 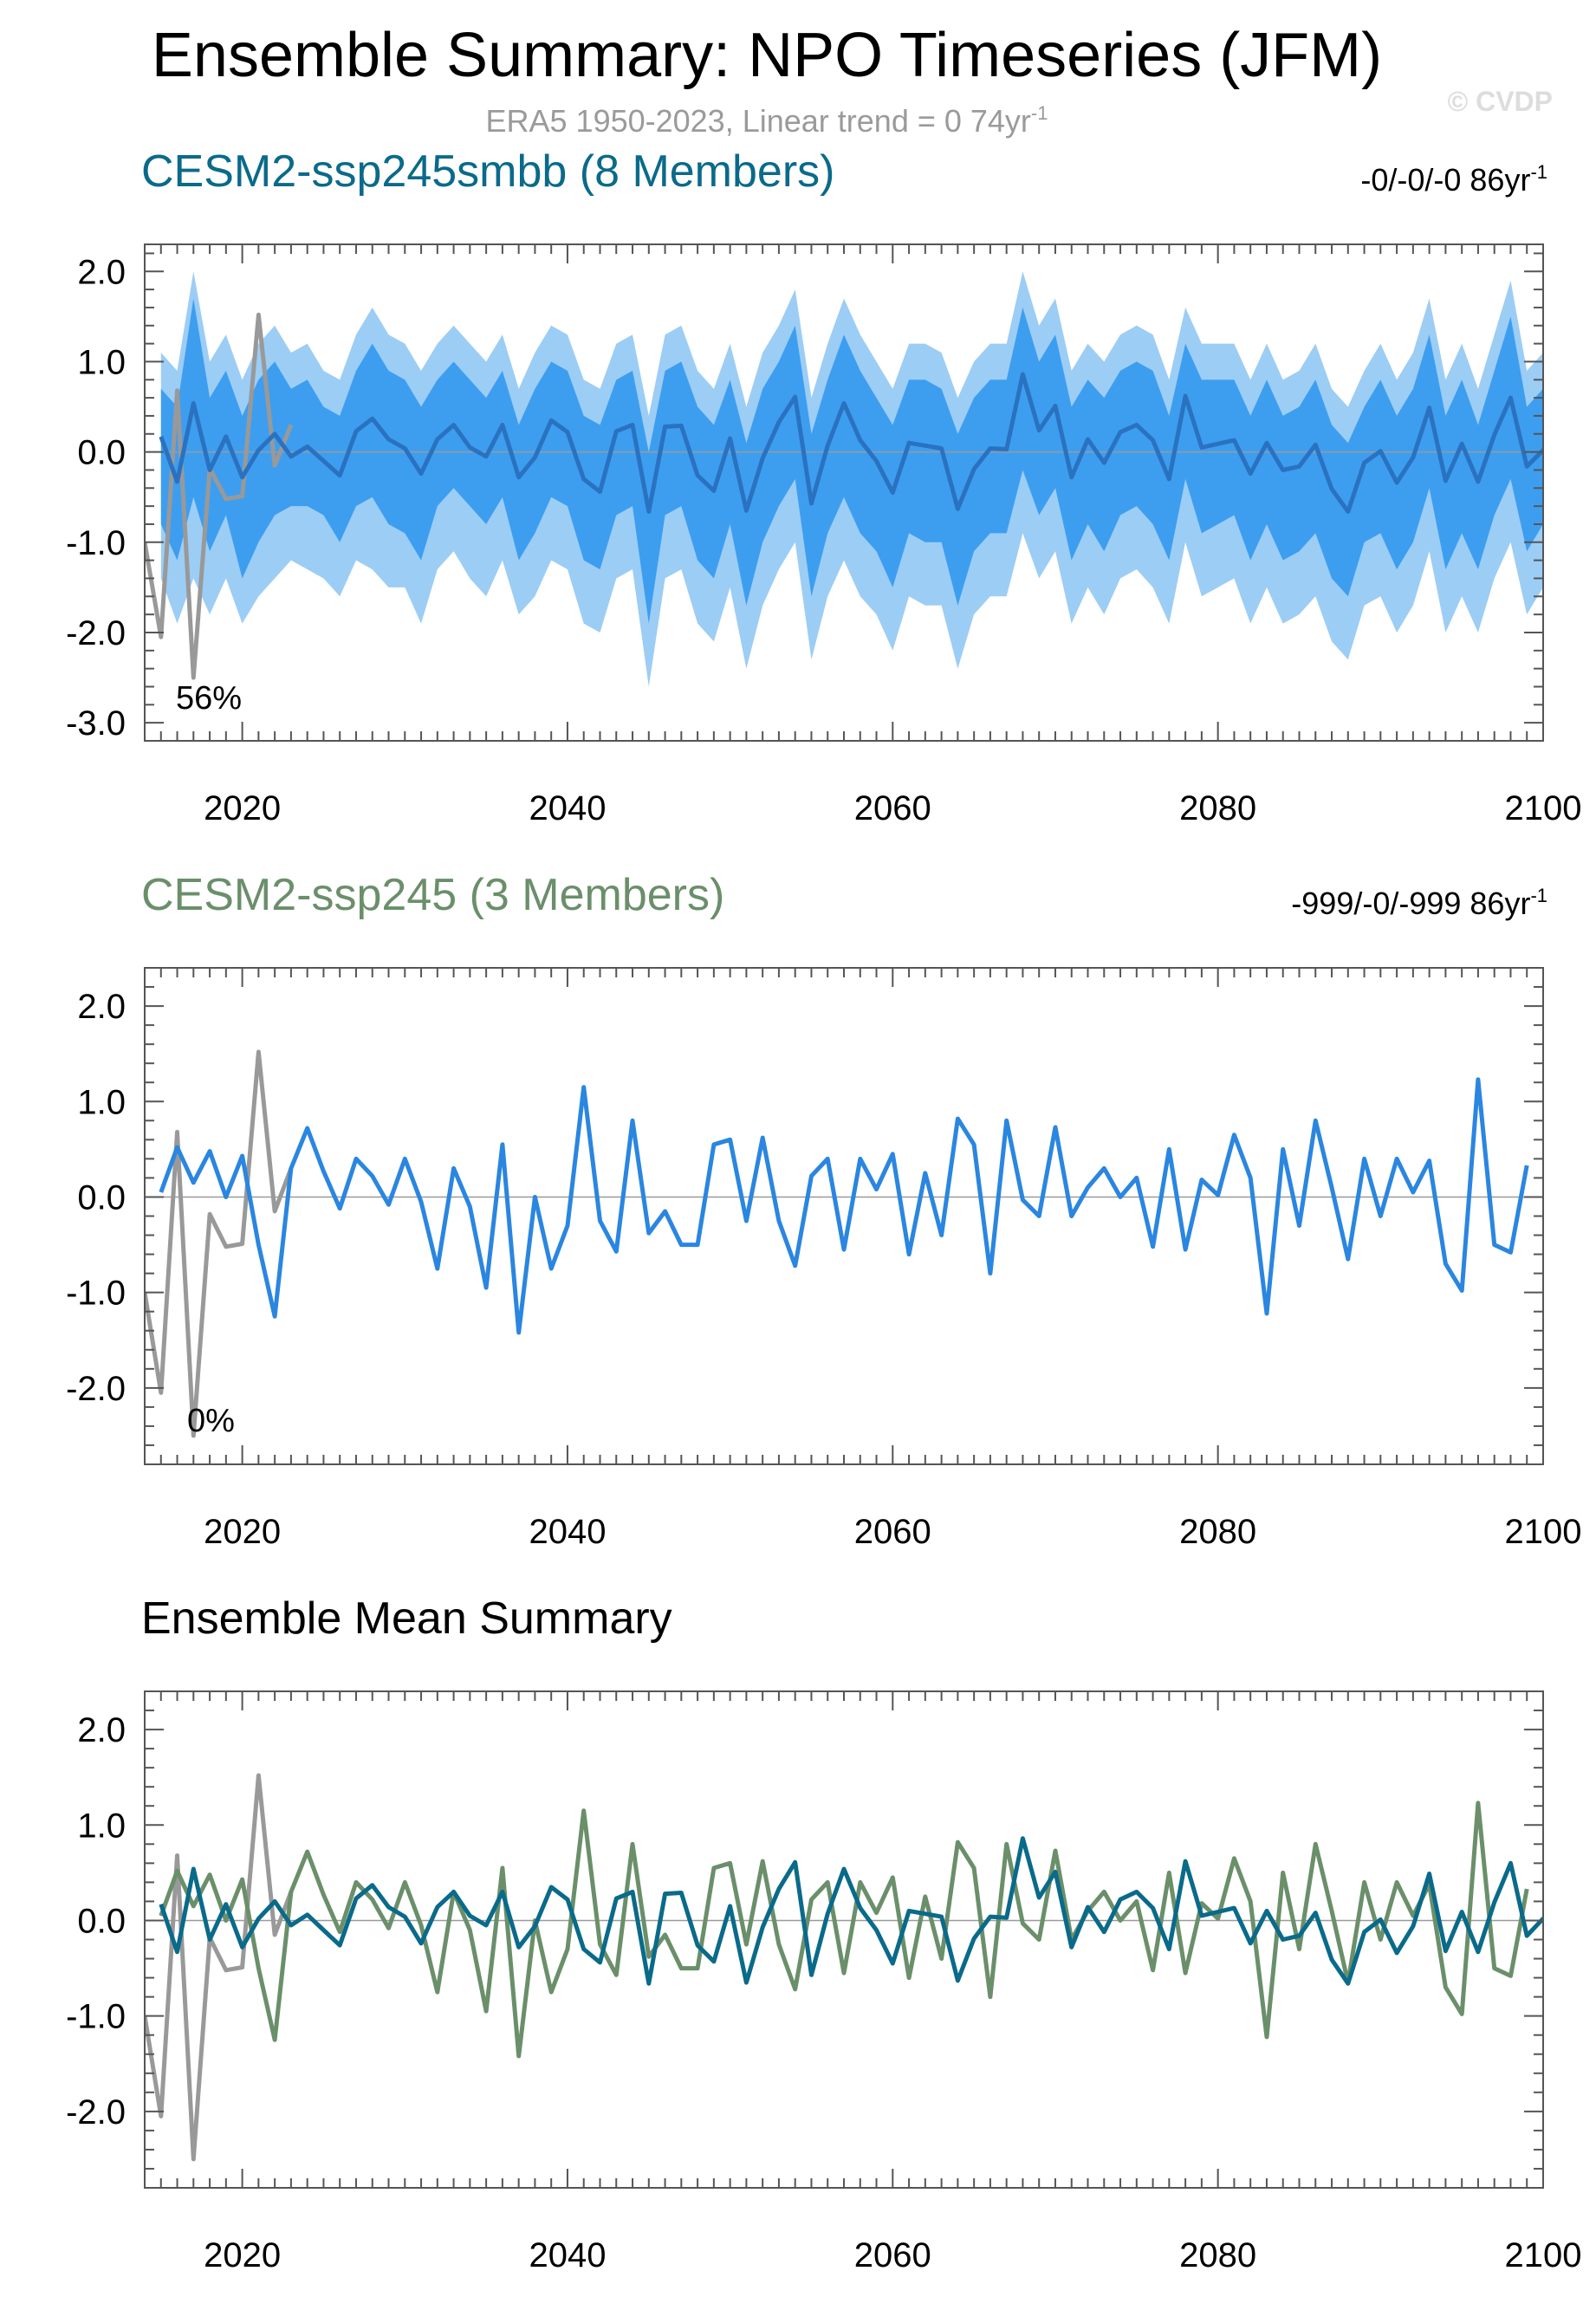 I want to click on smbb-ytick-label: 2.0, so click(x=101, y=272).